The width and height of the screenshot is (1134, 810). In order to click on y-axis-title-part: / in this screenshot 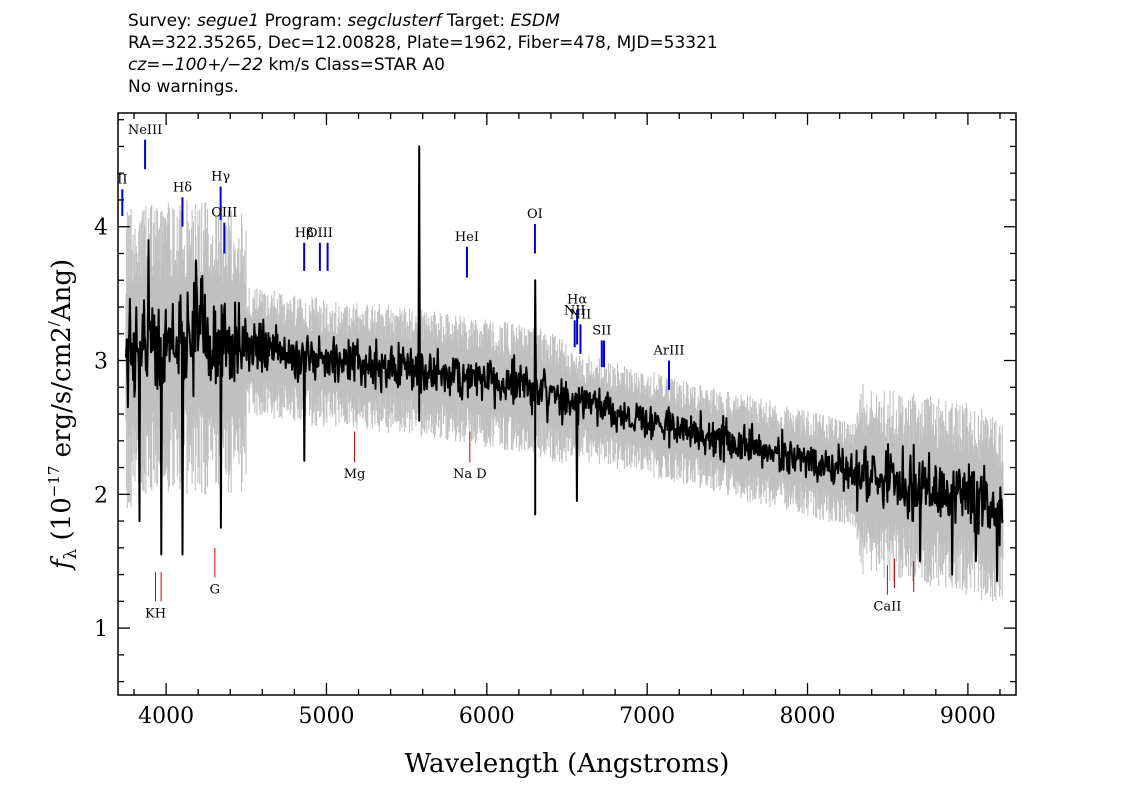, I will do `click(54, 323)`.